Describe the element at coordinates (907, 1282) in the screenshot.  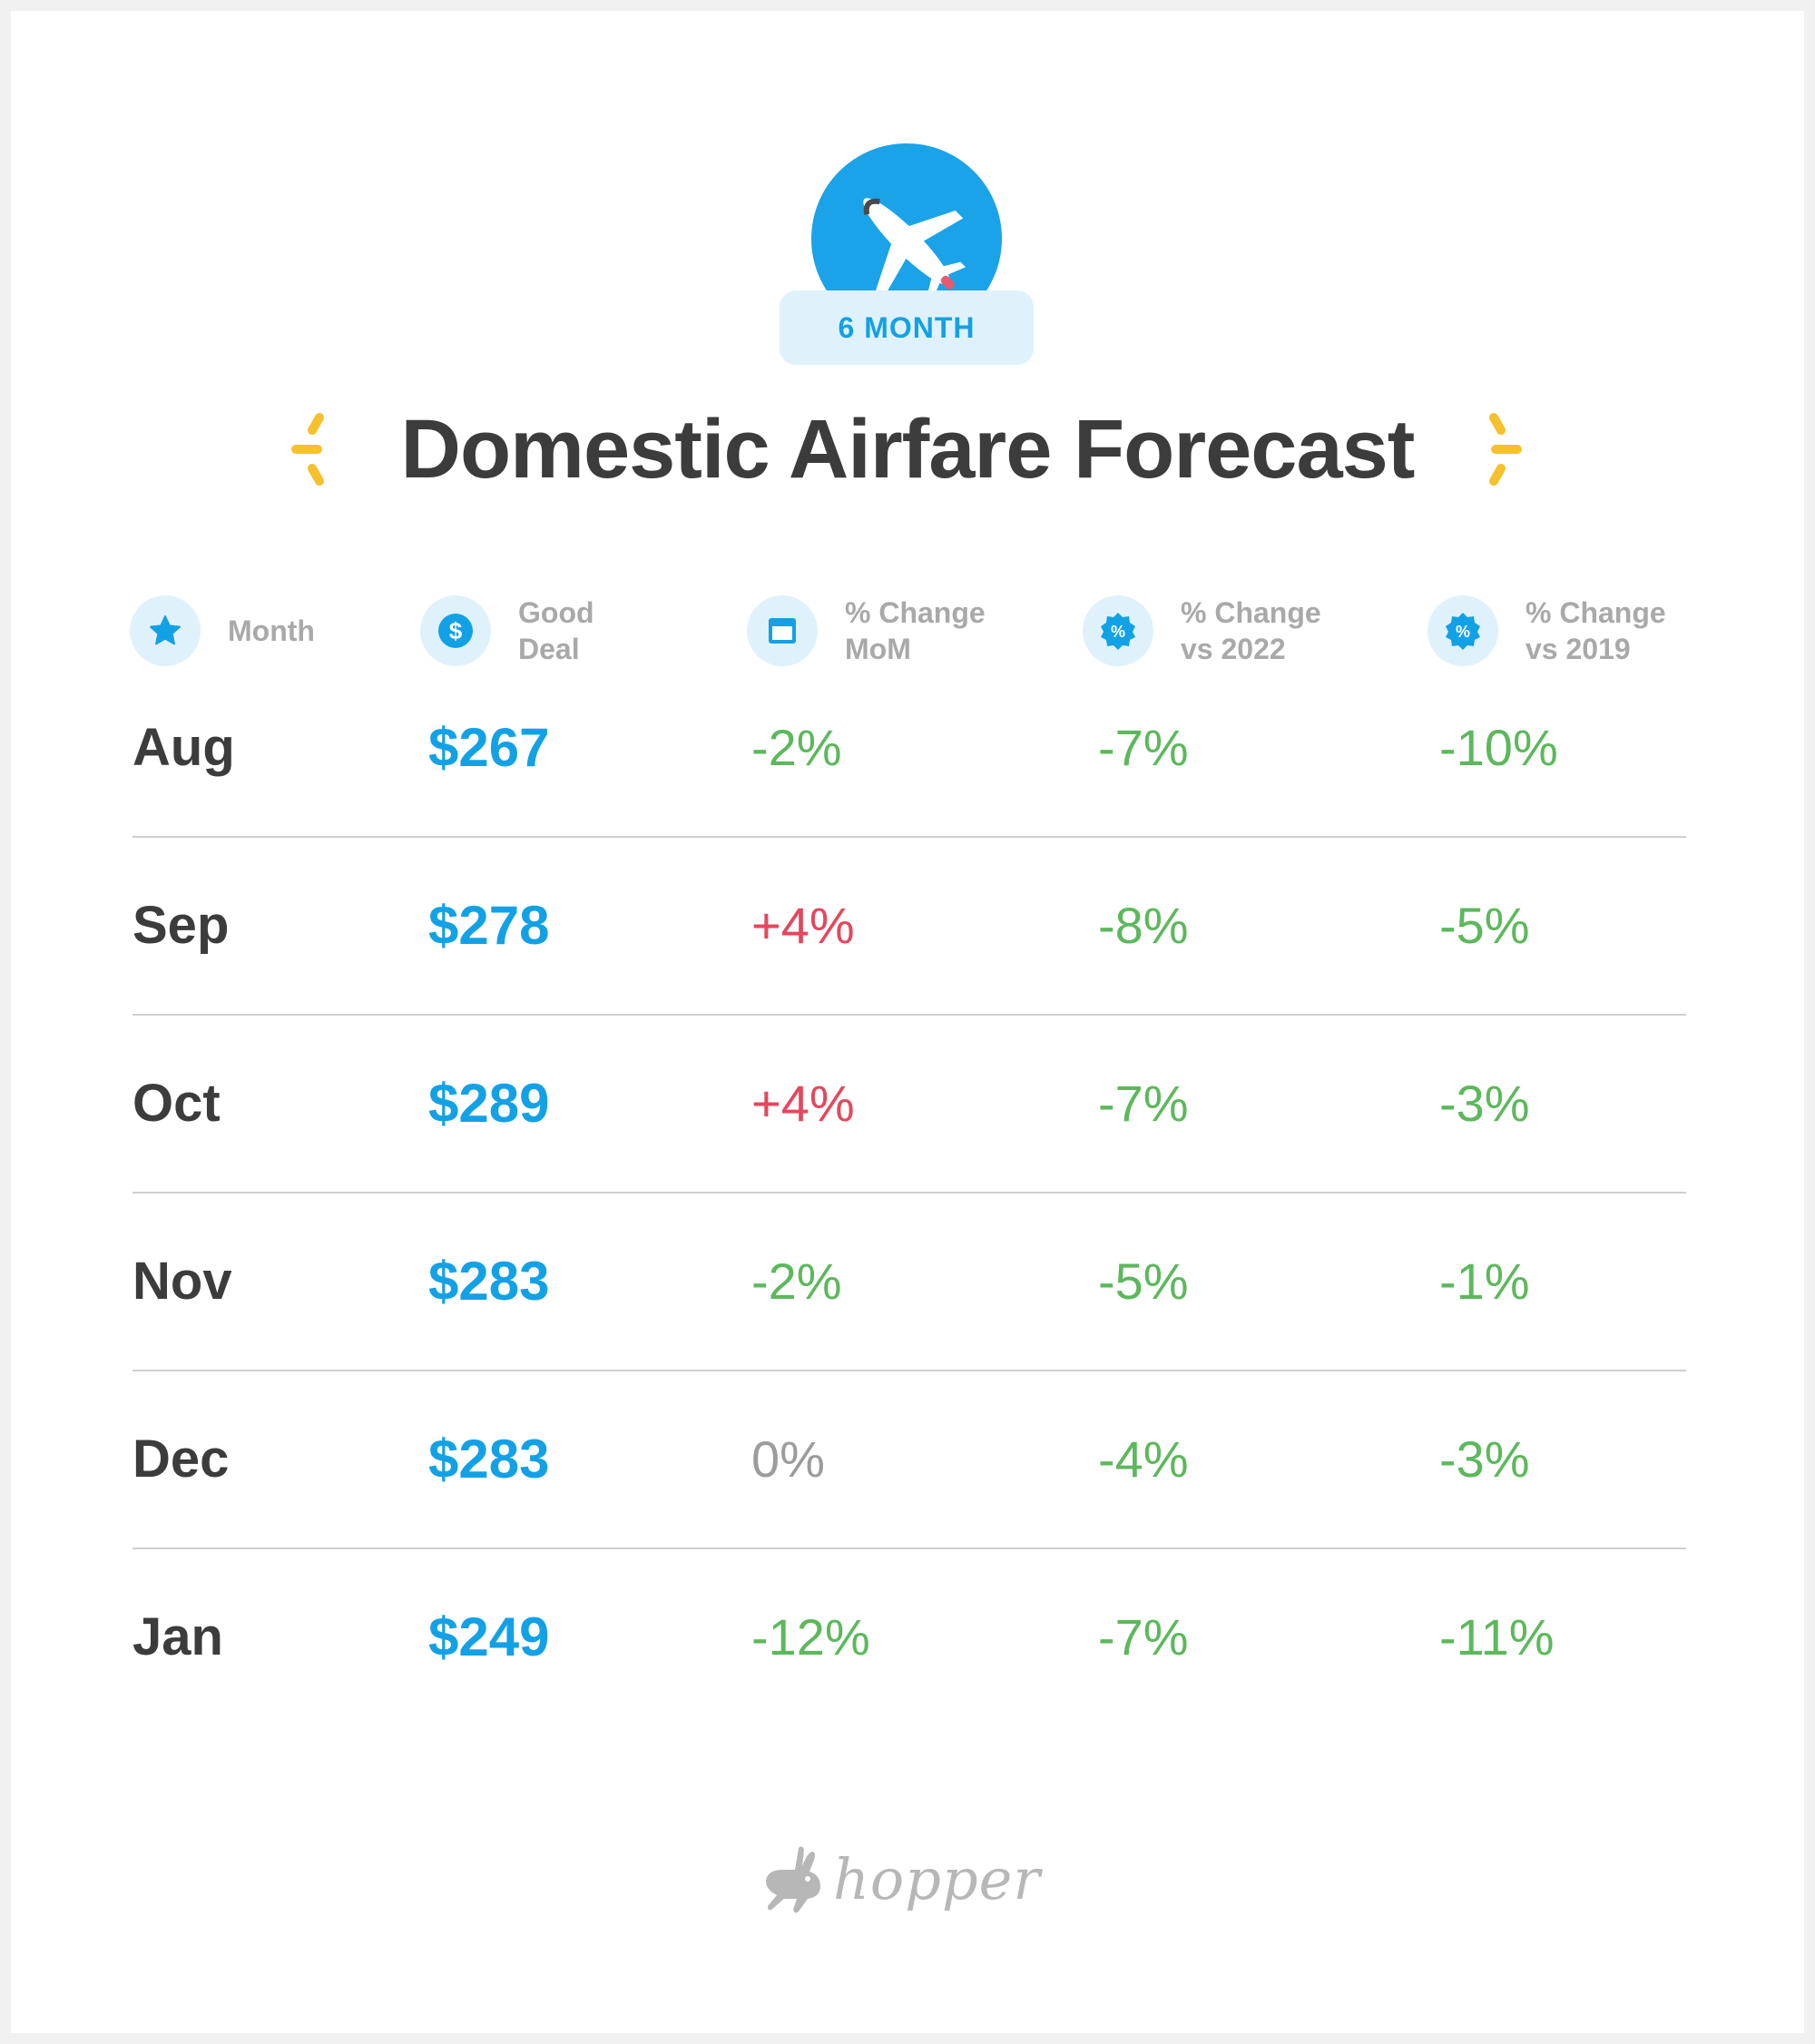
I see `table-row: Nov $283 -2% -5% -1%` at that location.